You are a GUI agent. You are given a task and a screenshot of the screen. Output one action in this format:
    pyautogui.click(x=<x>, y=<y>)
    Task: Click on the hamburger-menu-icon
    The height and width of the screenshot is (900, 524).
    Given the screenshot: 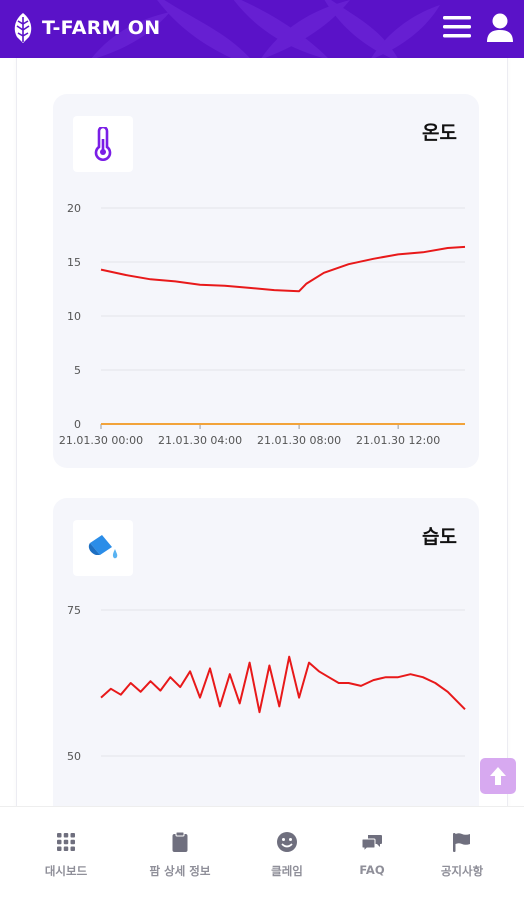 What is the action you would take?
    pyautogui.click(x=457, y=27)
    